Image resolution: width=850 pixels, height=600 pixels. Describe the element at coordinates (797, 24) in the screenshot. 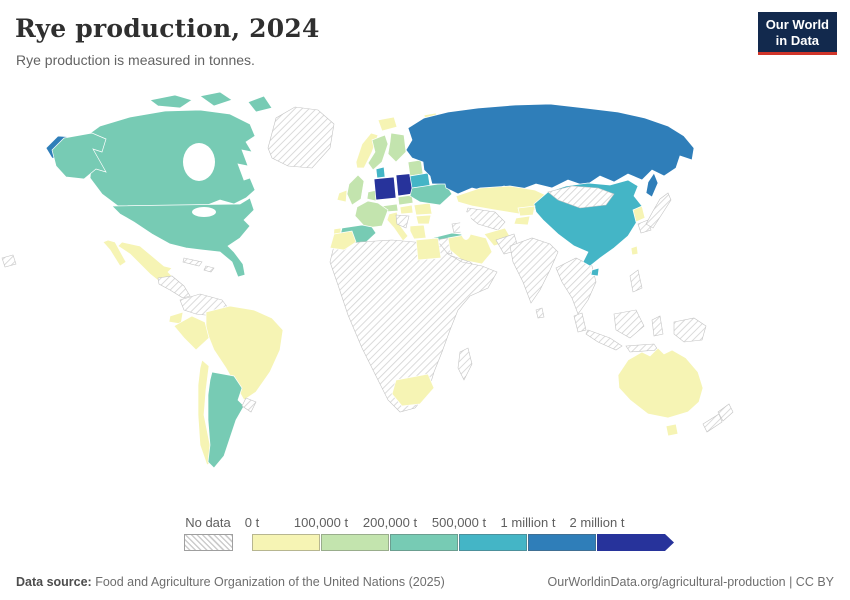

I see `owid-logo-line1: Our World` at that location.